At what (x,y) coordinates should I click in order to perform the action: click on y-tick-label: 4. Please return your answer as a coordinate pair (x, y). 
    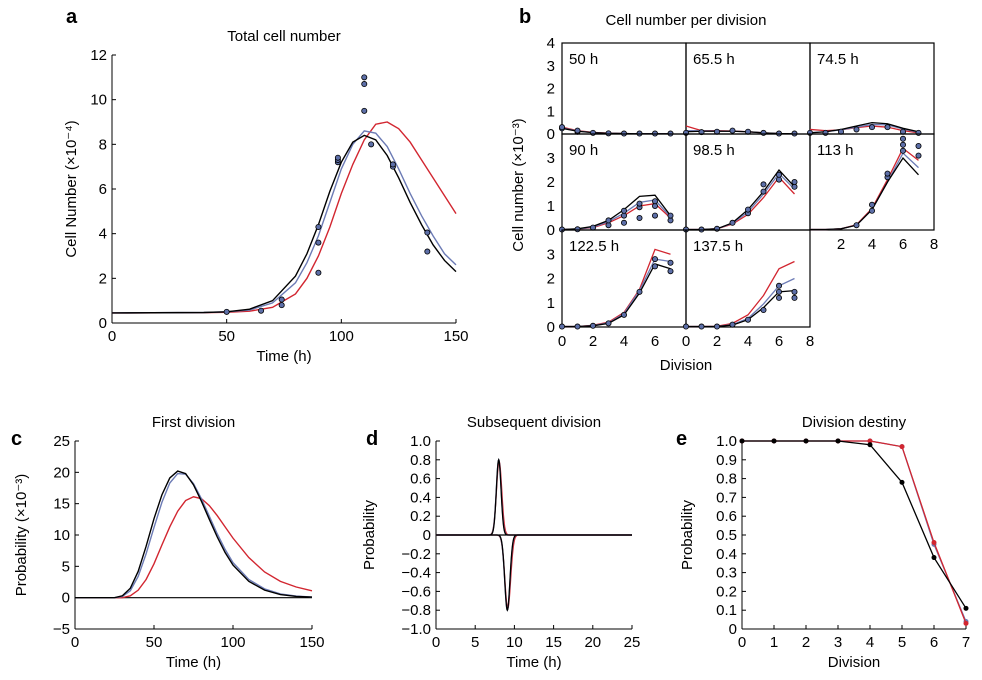
    Looking at the image, I should click on (103, 234).